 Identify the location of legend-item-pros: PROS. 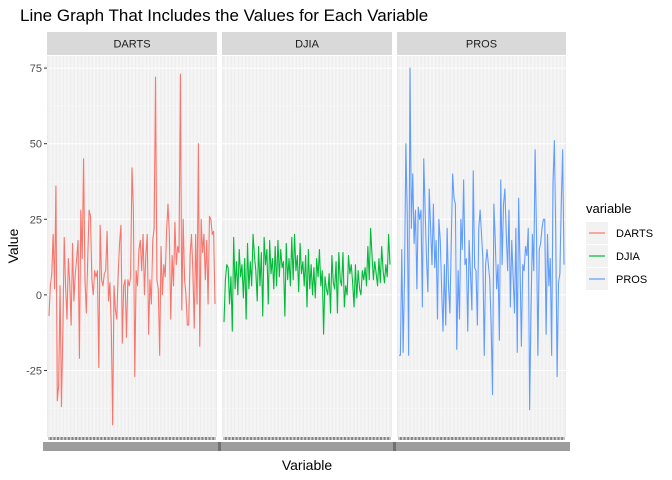
(616, 279).